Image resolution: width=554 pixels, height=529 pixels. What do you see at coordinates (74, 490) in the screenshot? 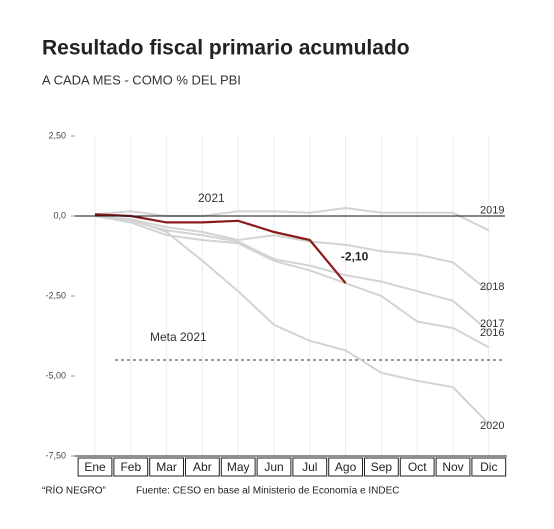
I see `credit: “RÍO NEGRO”` at bounding box center [74, 490].